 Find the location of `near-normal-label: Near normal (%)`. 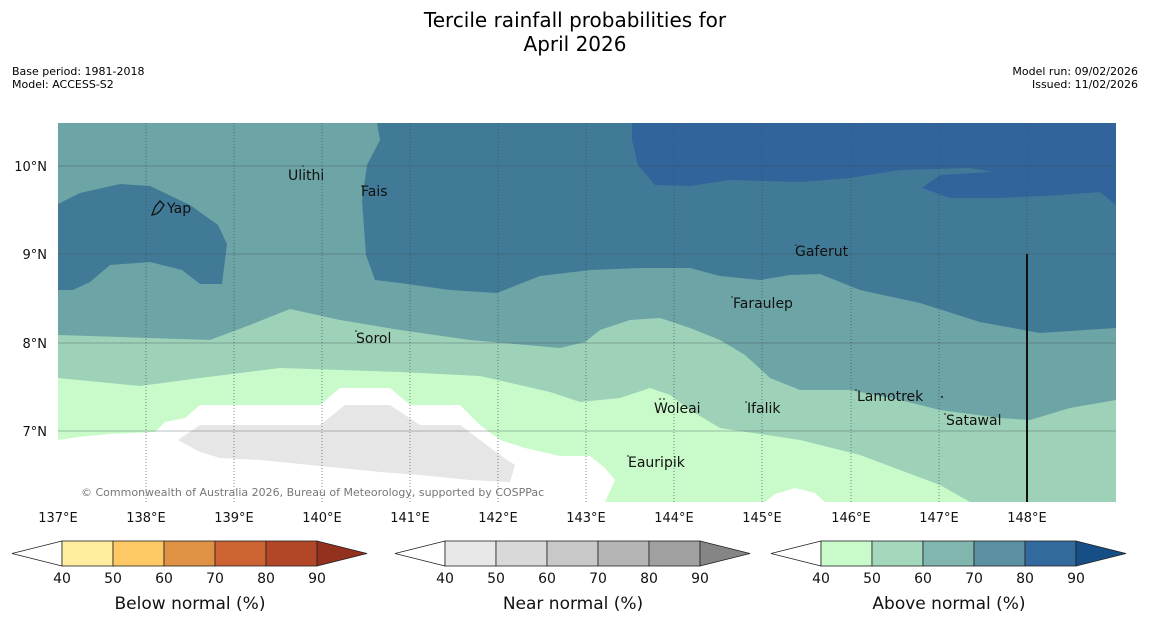

near-normal-label: Near normal (%) is located at coordinates (573, 604).